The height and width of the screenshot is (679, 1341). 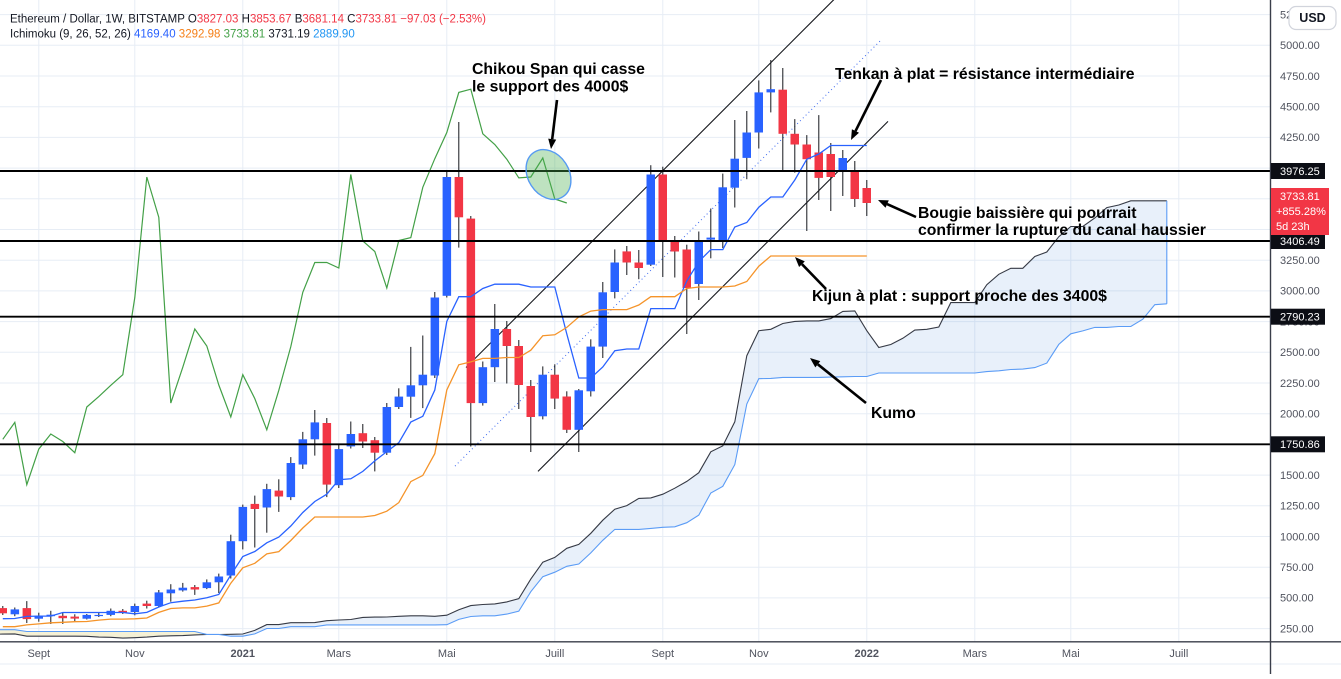 I want to click on svg-text: 4500.00, so click(x=1300, y=108).